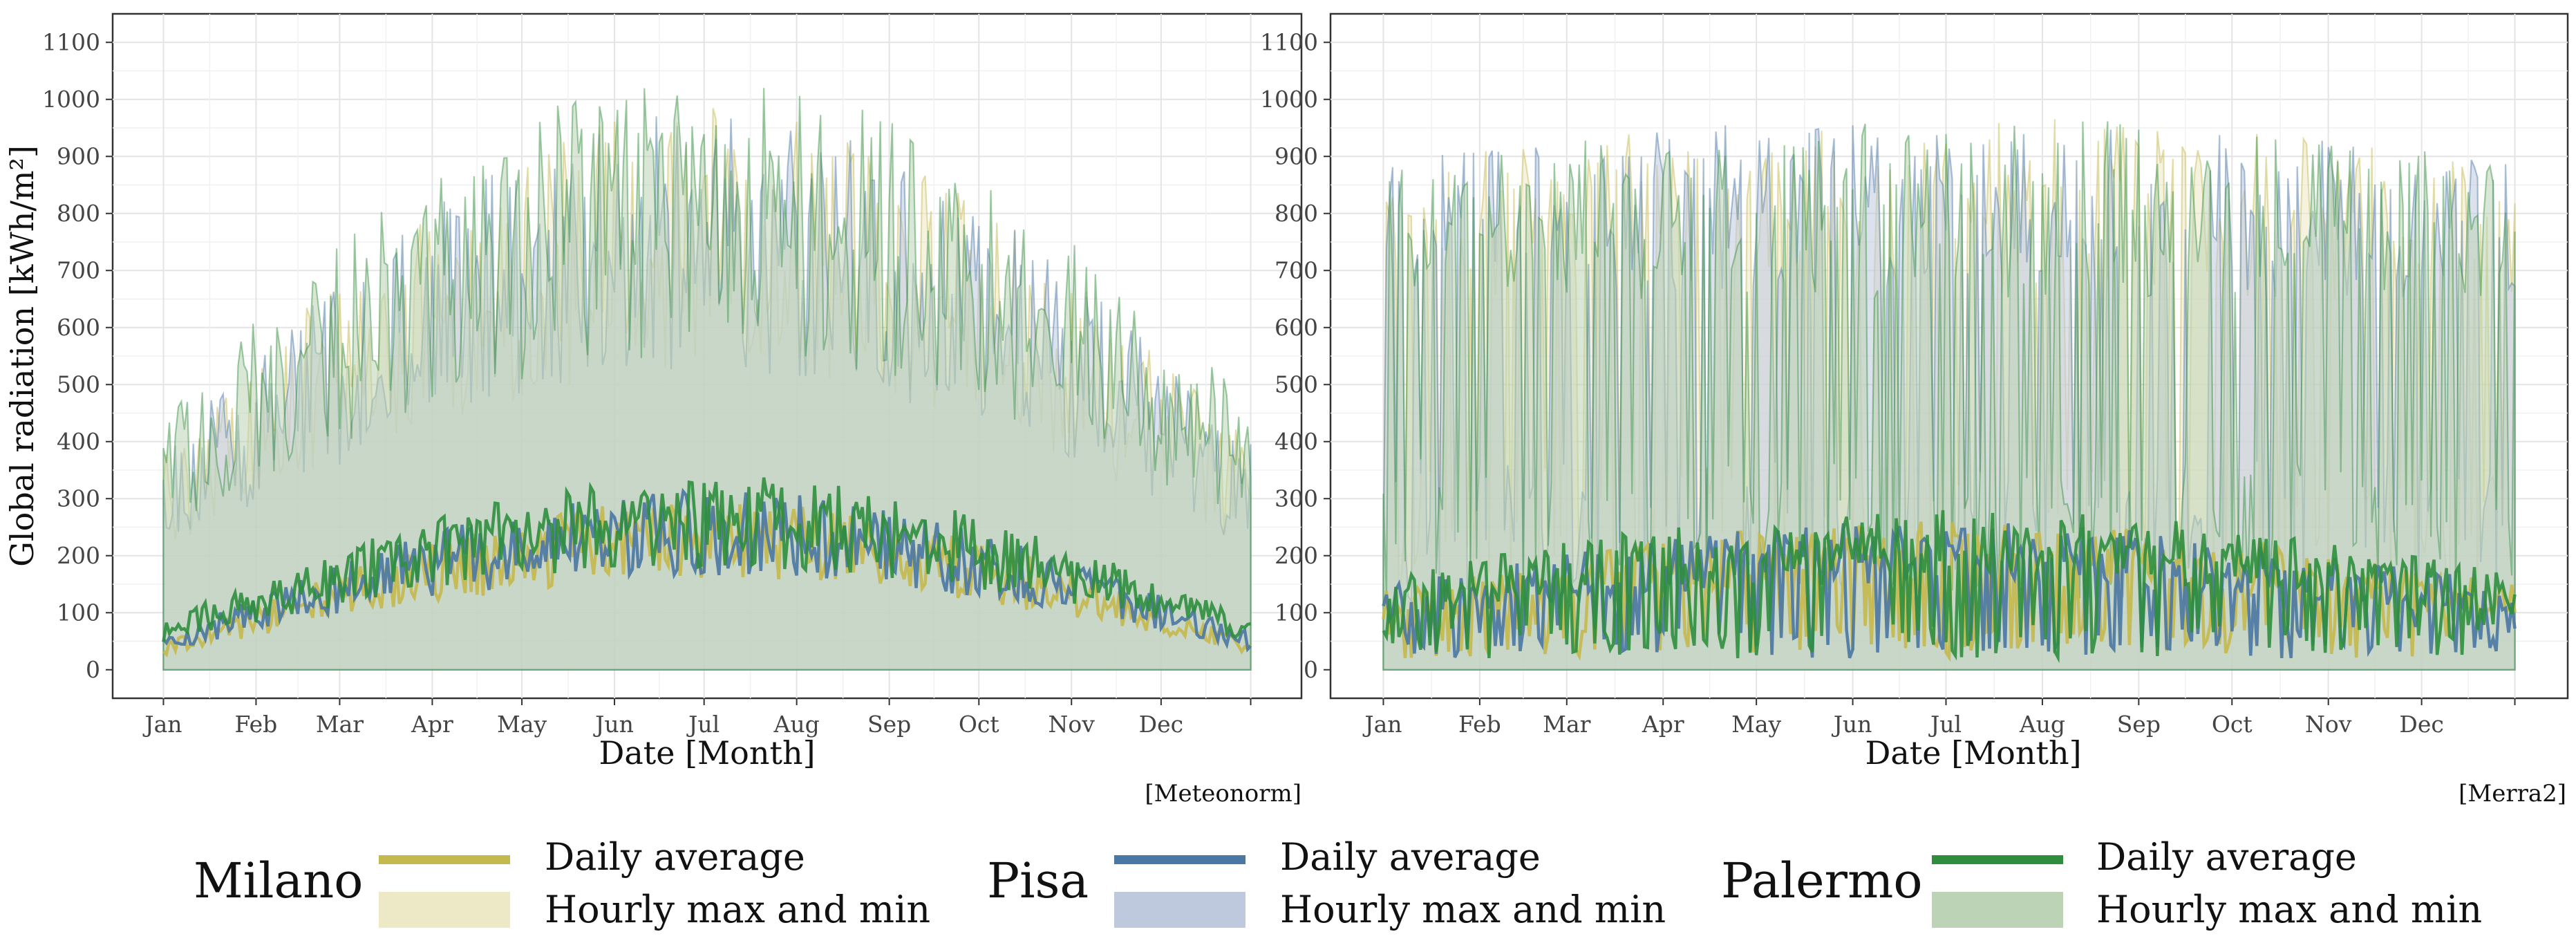  Describe the element at coordinates (1473, 909) in the screenshot. I see `legend-label-pisa-range: Hourly max and min` at that location.